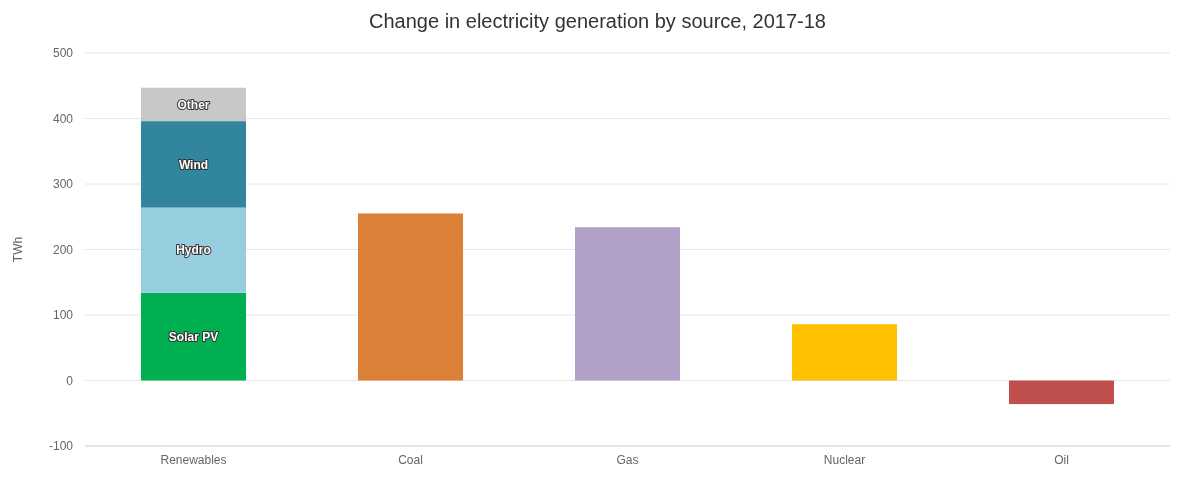  What do you see at coordinates (627, 460) in the screenshot?
I see `x-tick-label: Gas` at bounding box center [627, 460].